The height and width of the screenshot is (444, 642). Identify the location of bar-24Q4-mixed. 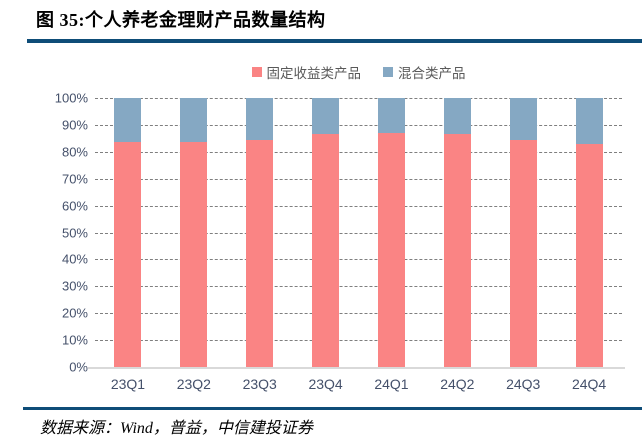
(589, 121).